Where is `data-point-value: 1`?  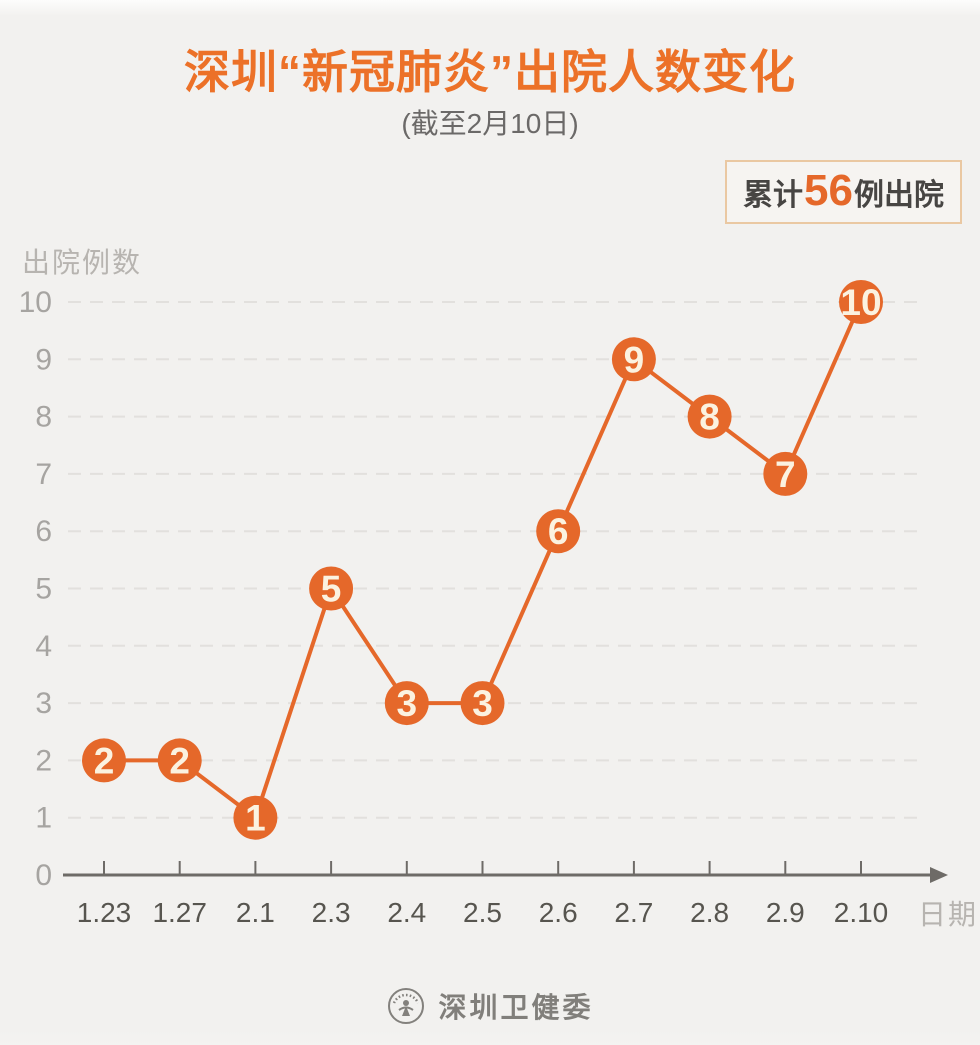 data-point-value: 1 is located at coordinates (255, 818).